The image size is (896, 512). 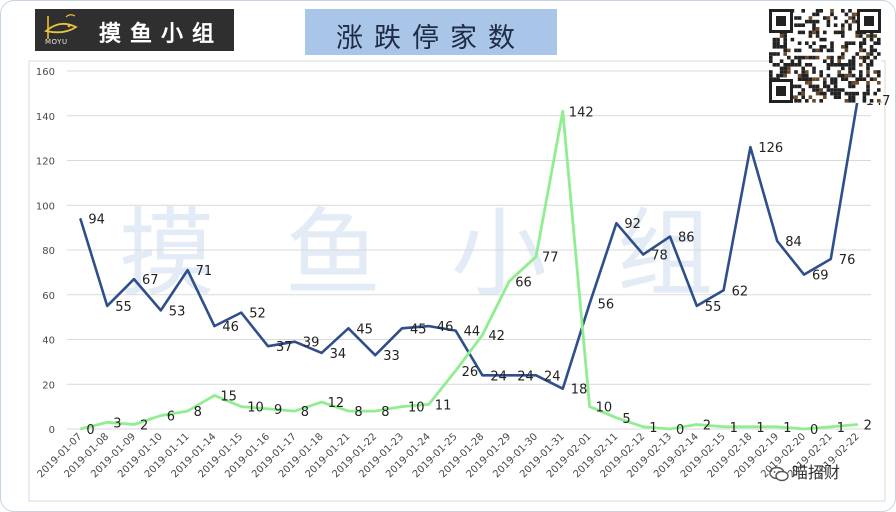 I want to click on data-label: 18, so click(x=579, y=390).